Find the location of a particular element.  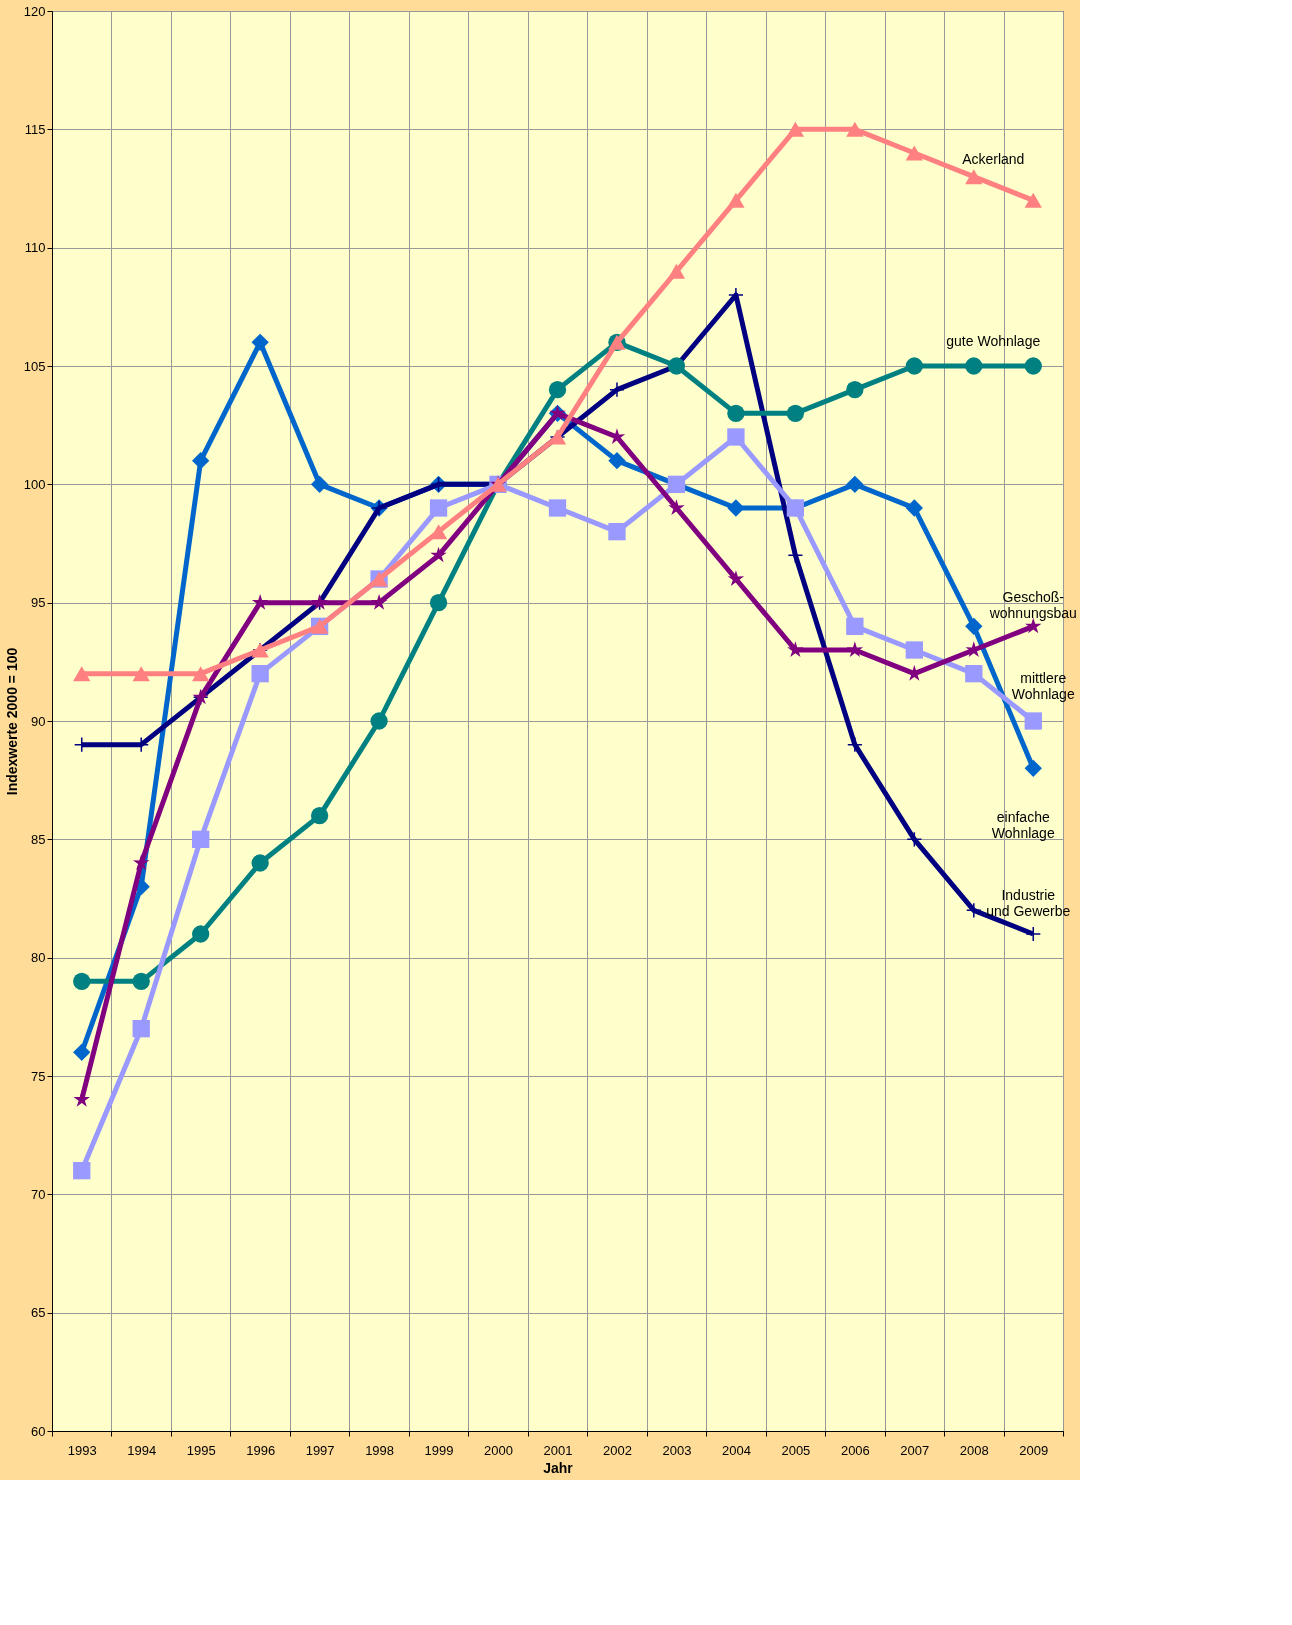

series-label: Ackerland is located at coordinates (993, 159).